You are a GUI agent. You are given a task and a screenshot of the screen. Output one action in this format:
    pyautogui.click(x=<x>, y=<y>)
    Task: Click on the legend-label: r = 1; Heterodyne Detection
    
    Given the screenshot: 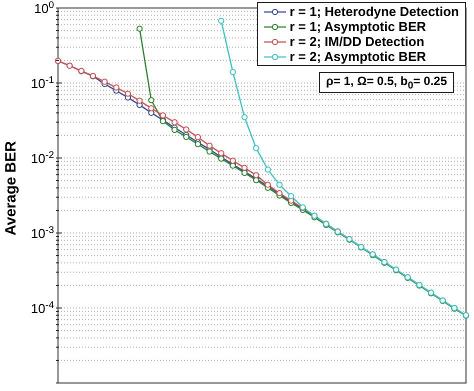 What is the action you would take?
    pyautogui.click(x=374, y=11)
    